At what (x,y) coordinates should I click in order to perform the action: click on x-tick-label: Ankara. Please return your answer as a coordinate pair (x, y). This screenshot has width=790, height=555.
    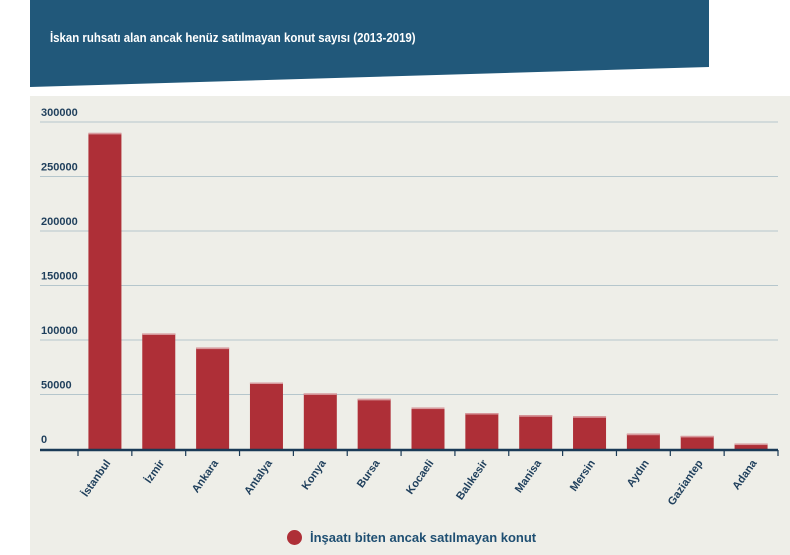
    Looking at the image, I should click on (206, 476).